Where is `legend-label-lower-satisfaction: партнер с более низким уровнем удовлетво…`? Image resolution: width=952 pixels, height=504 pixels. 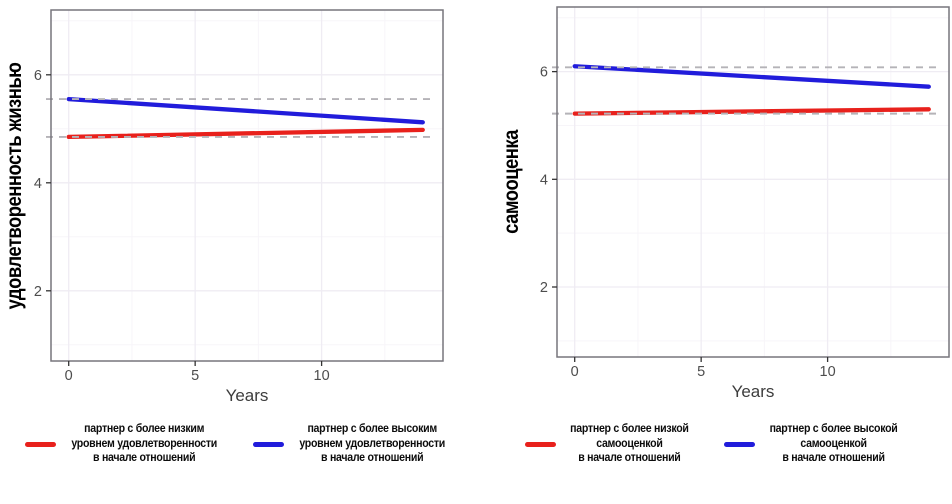
legend-label-lower-satisfaction: партнер с более низким уровнем удовлетво… is located at coordinates (144, 444).